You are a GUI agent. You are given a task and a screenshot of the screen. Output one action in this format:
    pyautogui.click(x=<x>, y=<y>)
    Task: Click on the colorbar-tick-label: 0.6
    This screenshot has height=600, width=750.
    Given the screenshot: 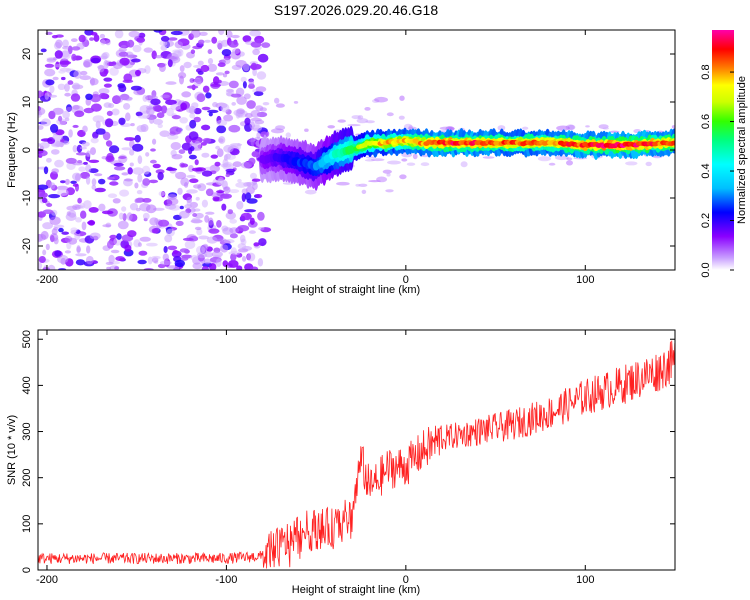 What is the action you would take?
    pyautogui.click(x=706, y=121)
    